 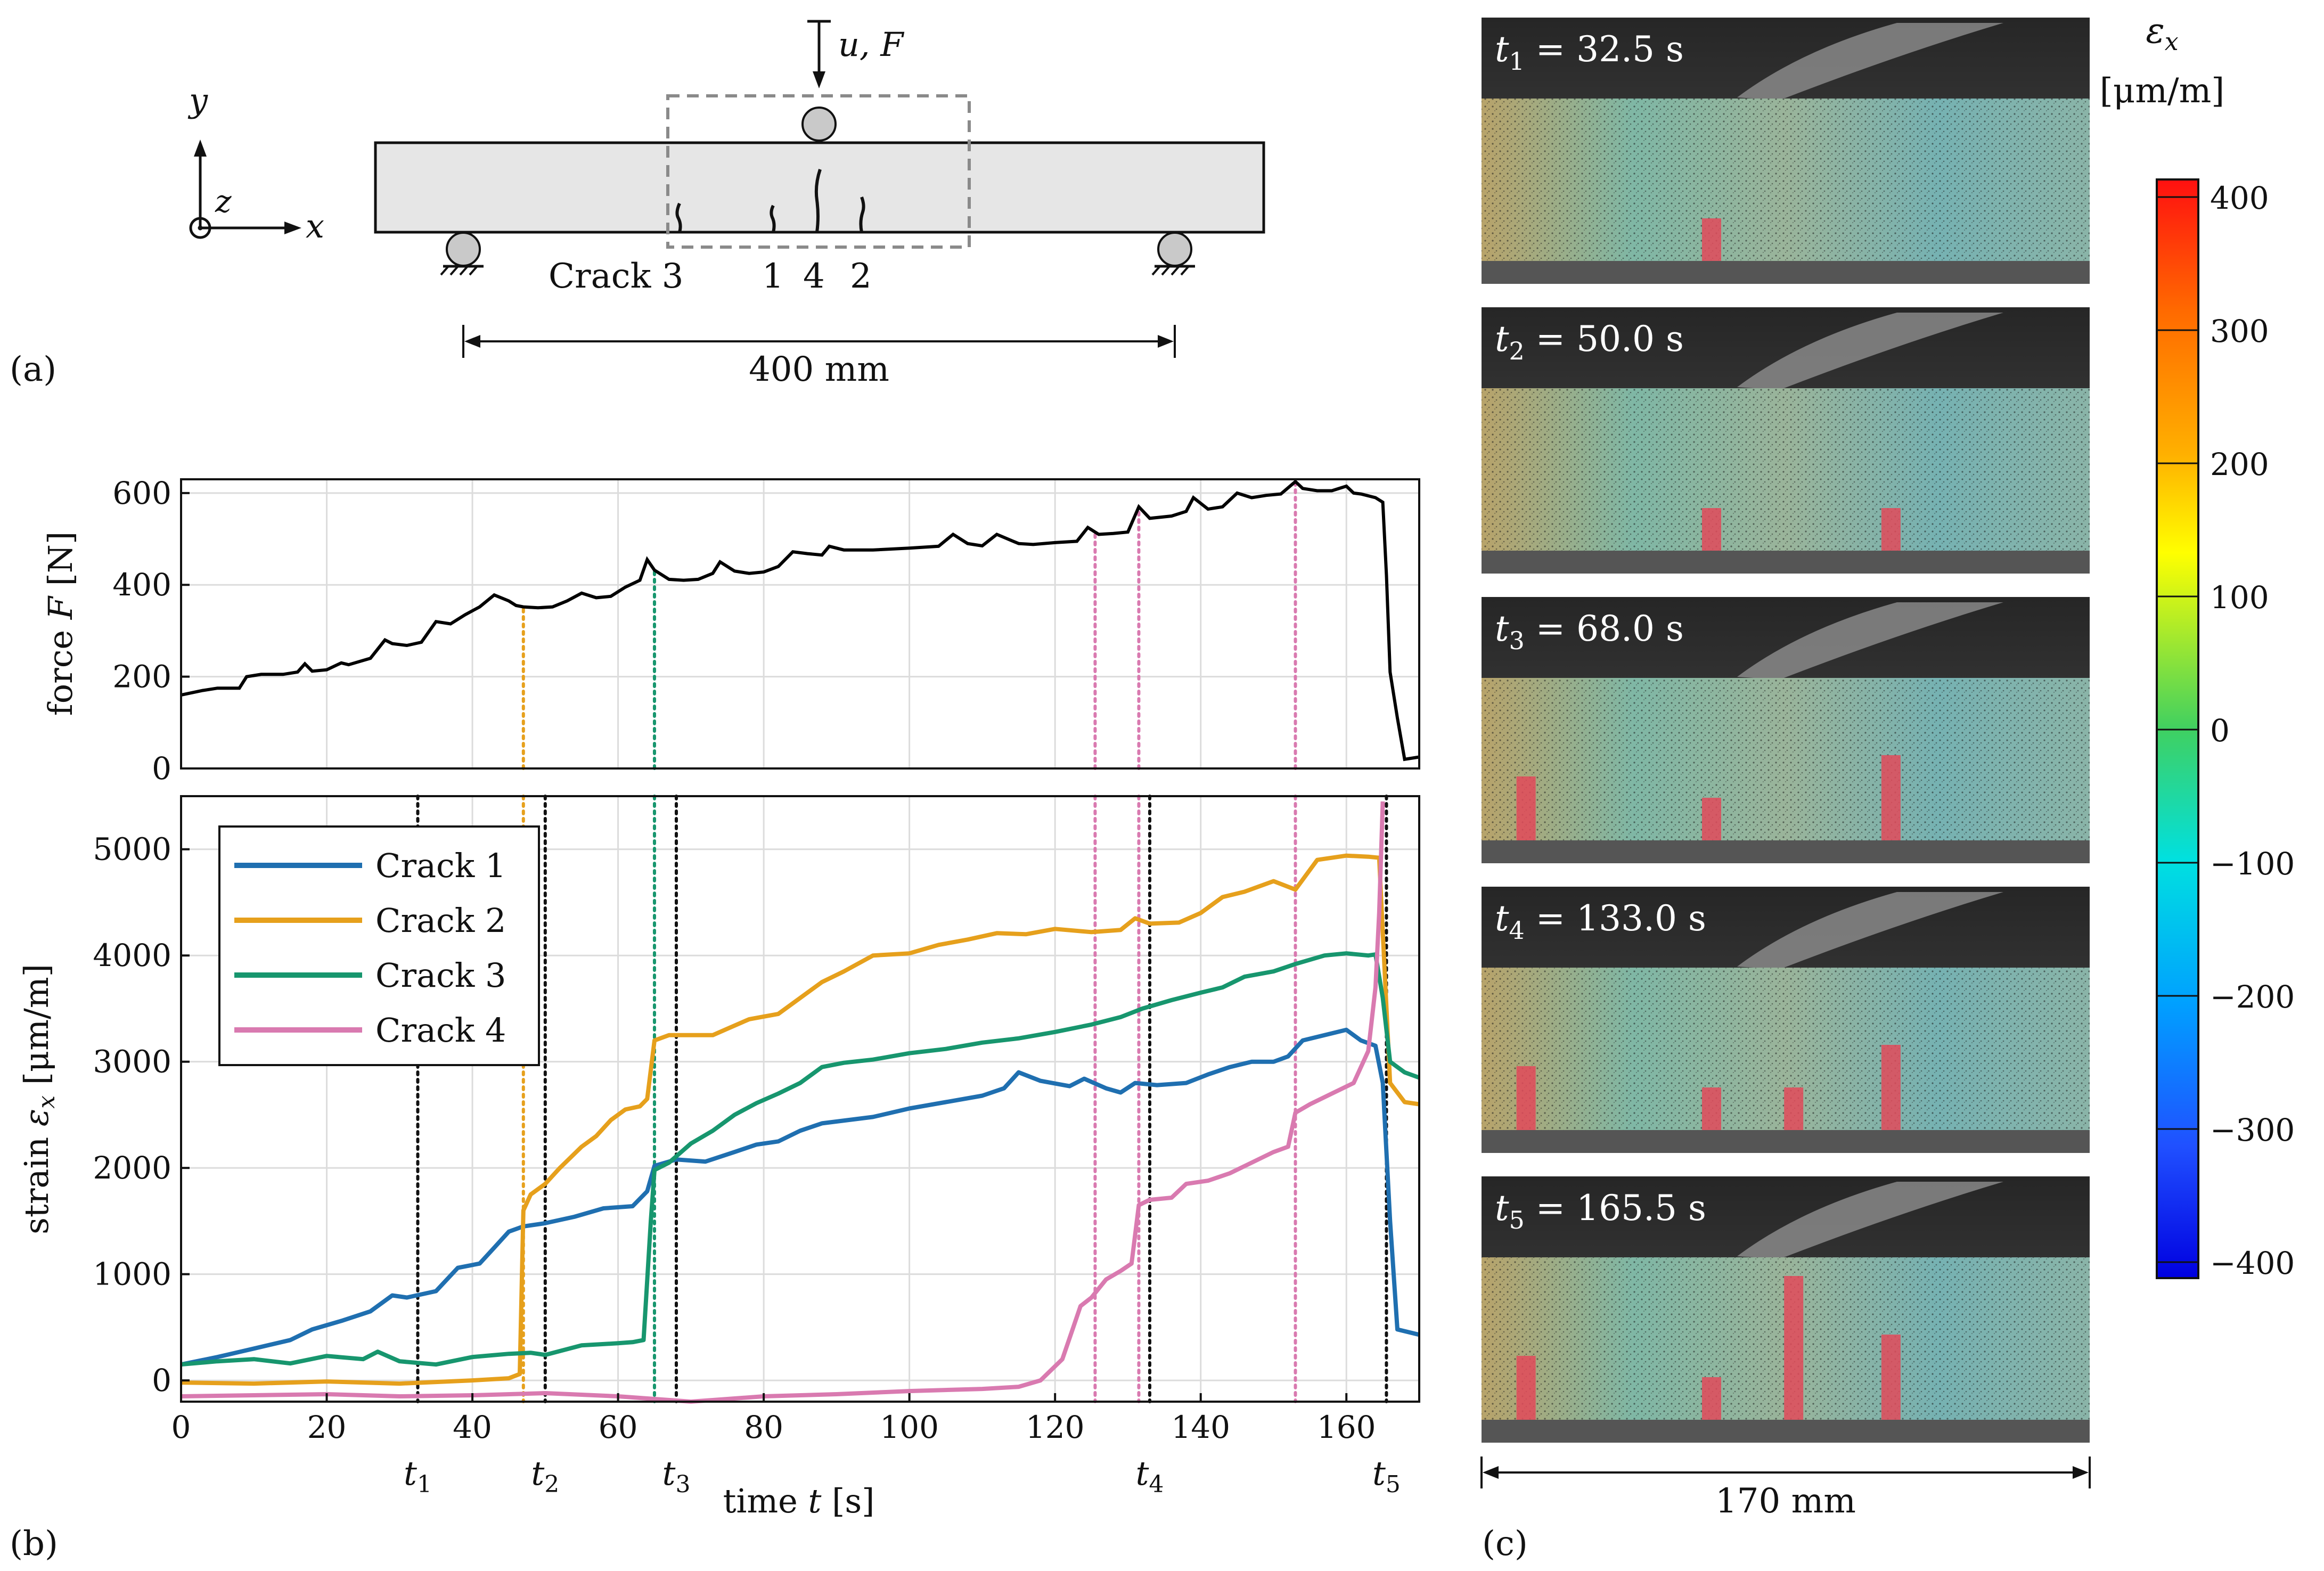 I want to click on colorbar-tick-label: −100, so click(x=2252, y=864).